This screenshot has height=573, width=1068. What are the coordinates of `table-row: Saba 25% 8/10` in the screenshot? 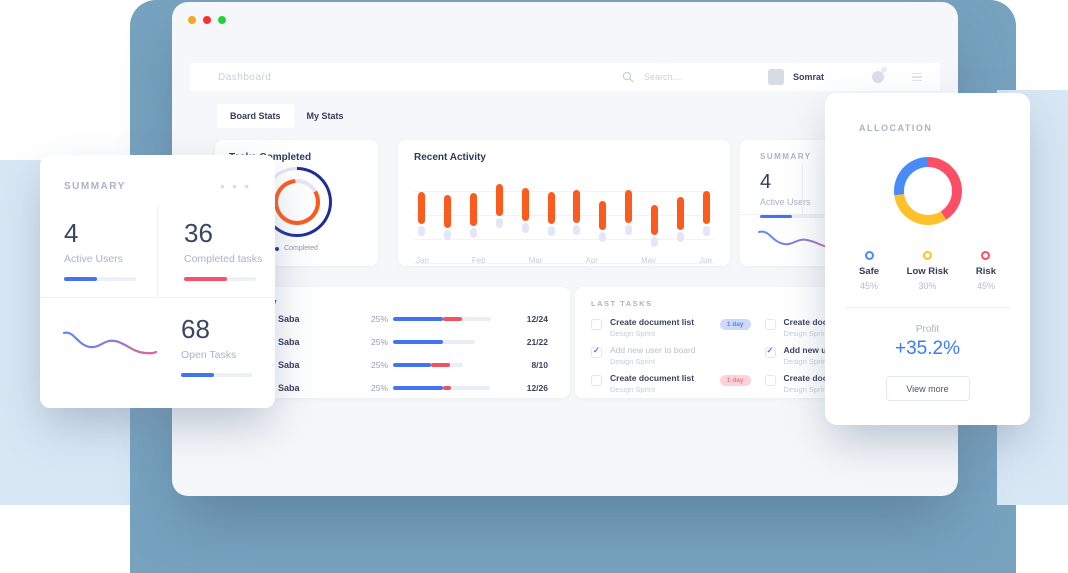 It's located at (401, 365).